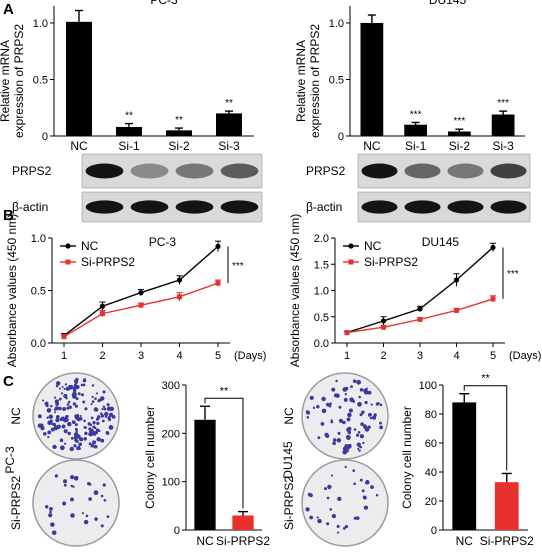 The image size is (542, 557). What do you see at coordinates (108, 262) in the screenshot?
I see `legend-label: Si-PRPS2` at bounding box center [108, 262].